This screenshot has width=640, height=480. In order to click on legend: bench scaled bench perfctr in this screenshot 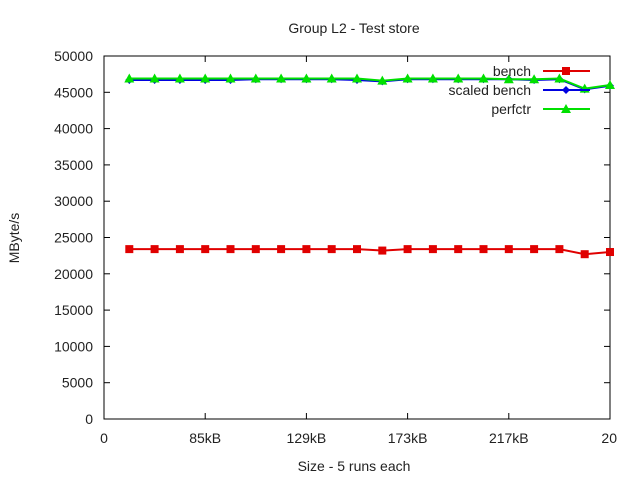, I will do `click(519, 90)`.